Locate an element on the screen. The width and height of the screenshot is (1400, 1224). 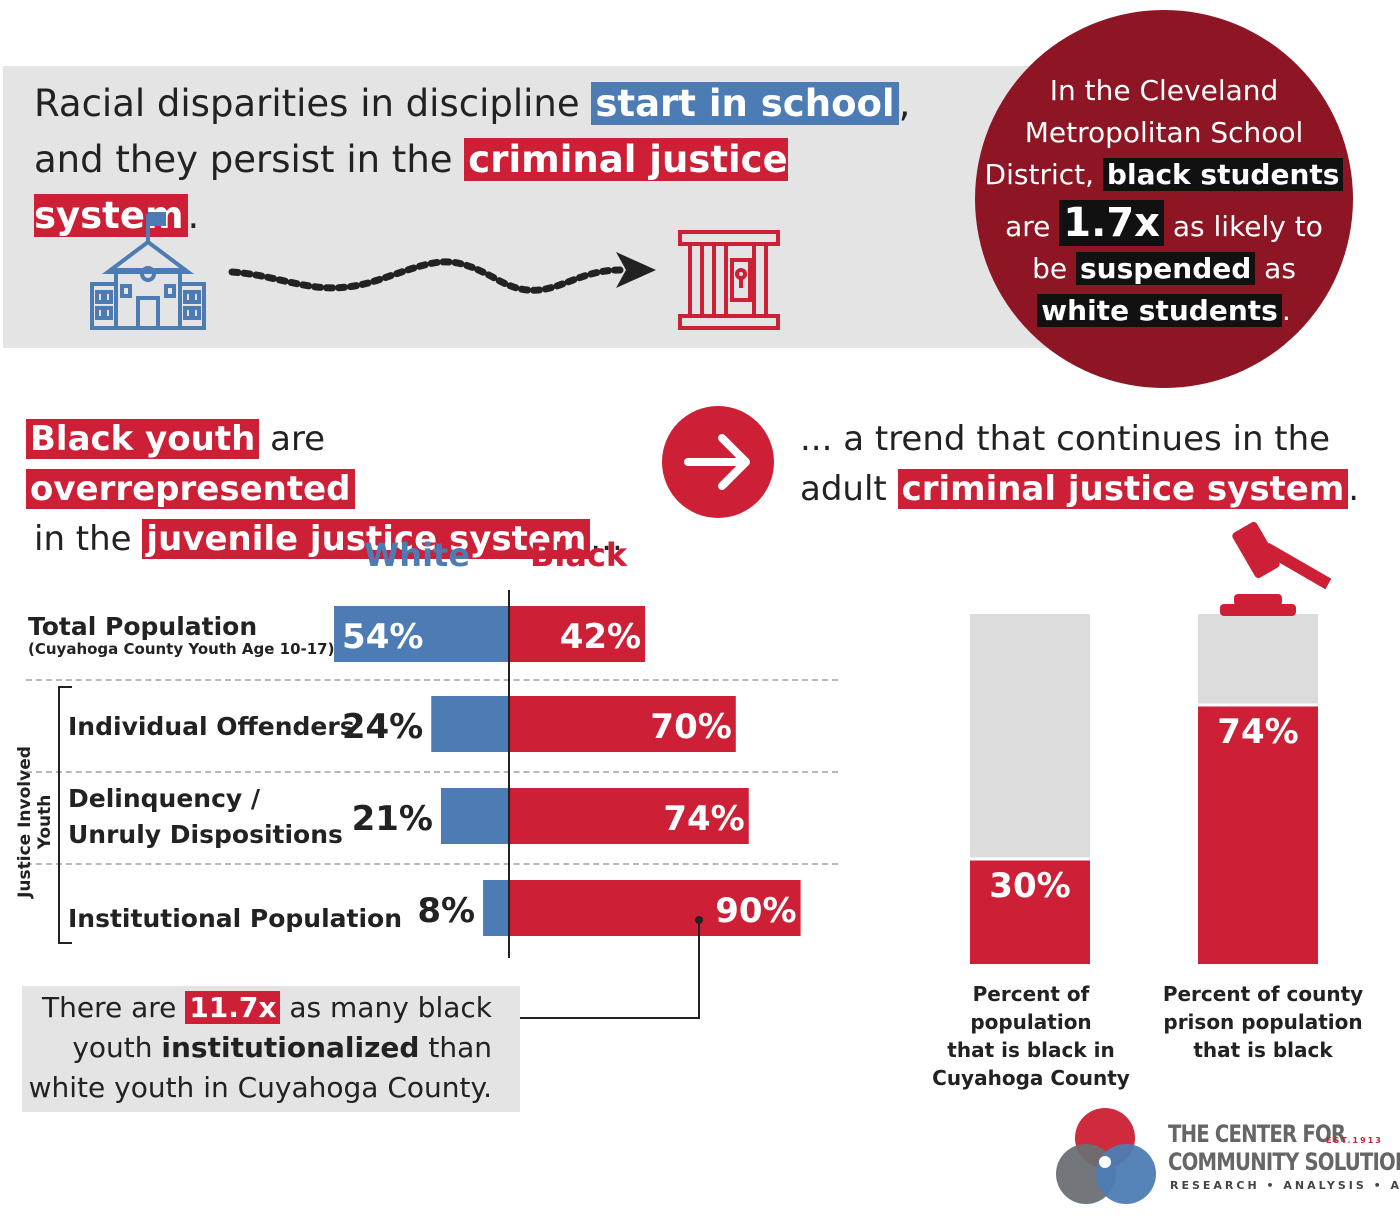
value-label-black: 70% is located at coordinates (690, 727).